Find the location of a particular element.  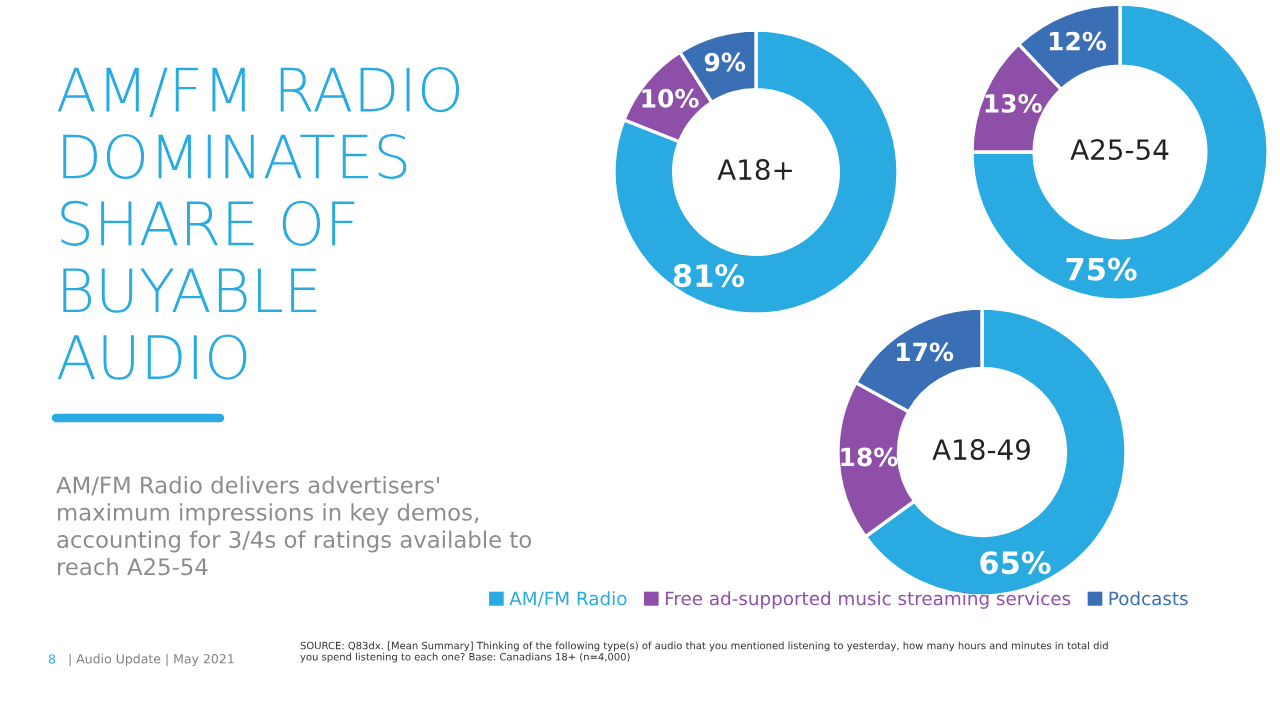

data-label: 18% is located at coordinates (869, 457).